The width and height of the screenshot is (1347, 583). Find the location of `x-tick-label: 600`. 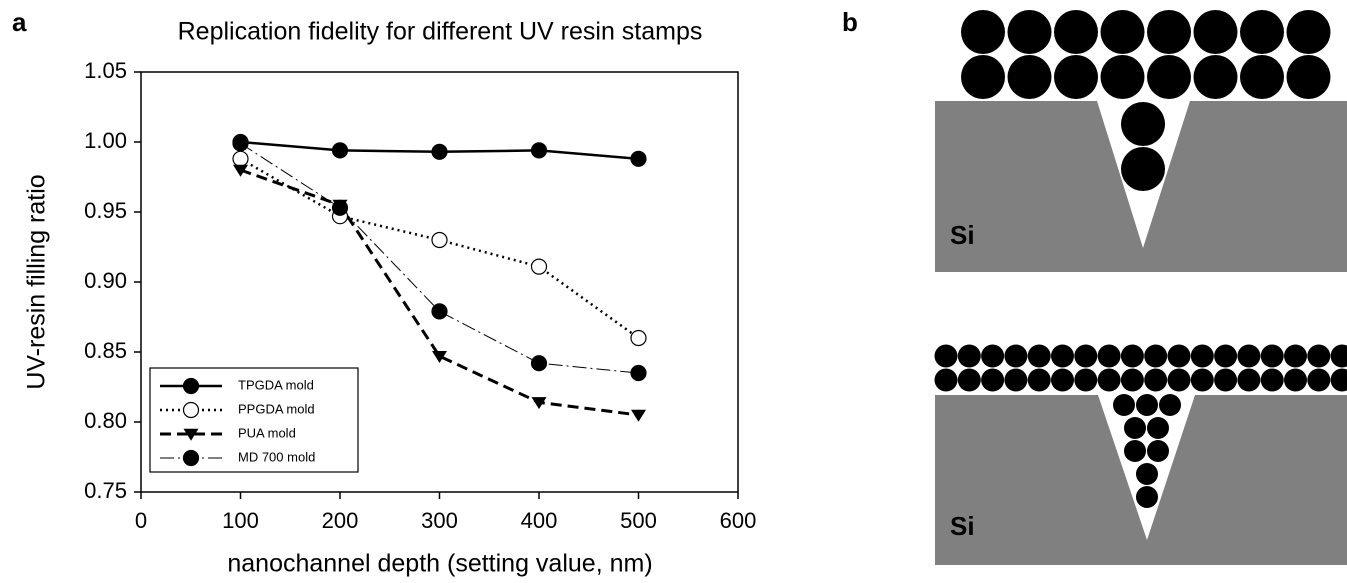

x-tick-label: 600 is located at coordinates (738, 520).